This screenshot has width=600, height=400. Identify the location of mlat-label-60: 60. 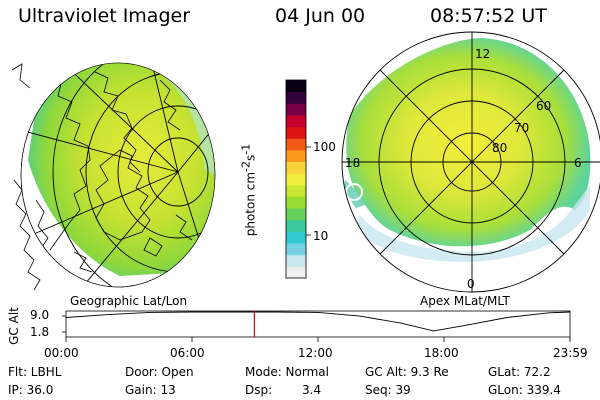
(544, 106).